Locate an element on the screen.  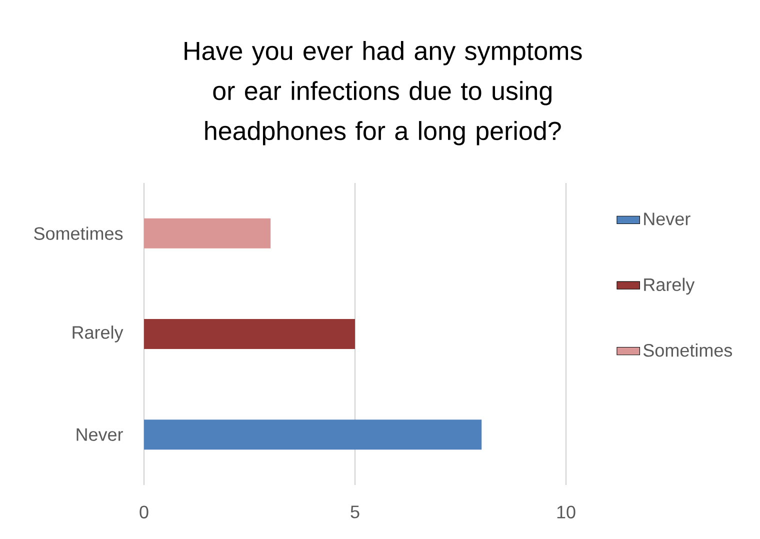
chart-title: Have you ever had any symptoms or ear infections due to using headphones for a long period? is located at coordinates (383, 93).